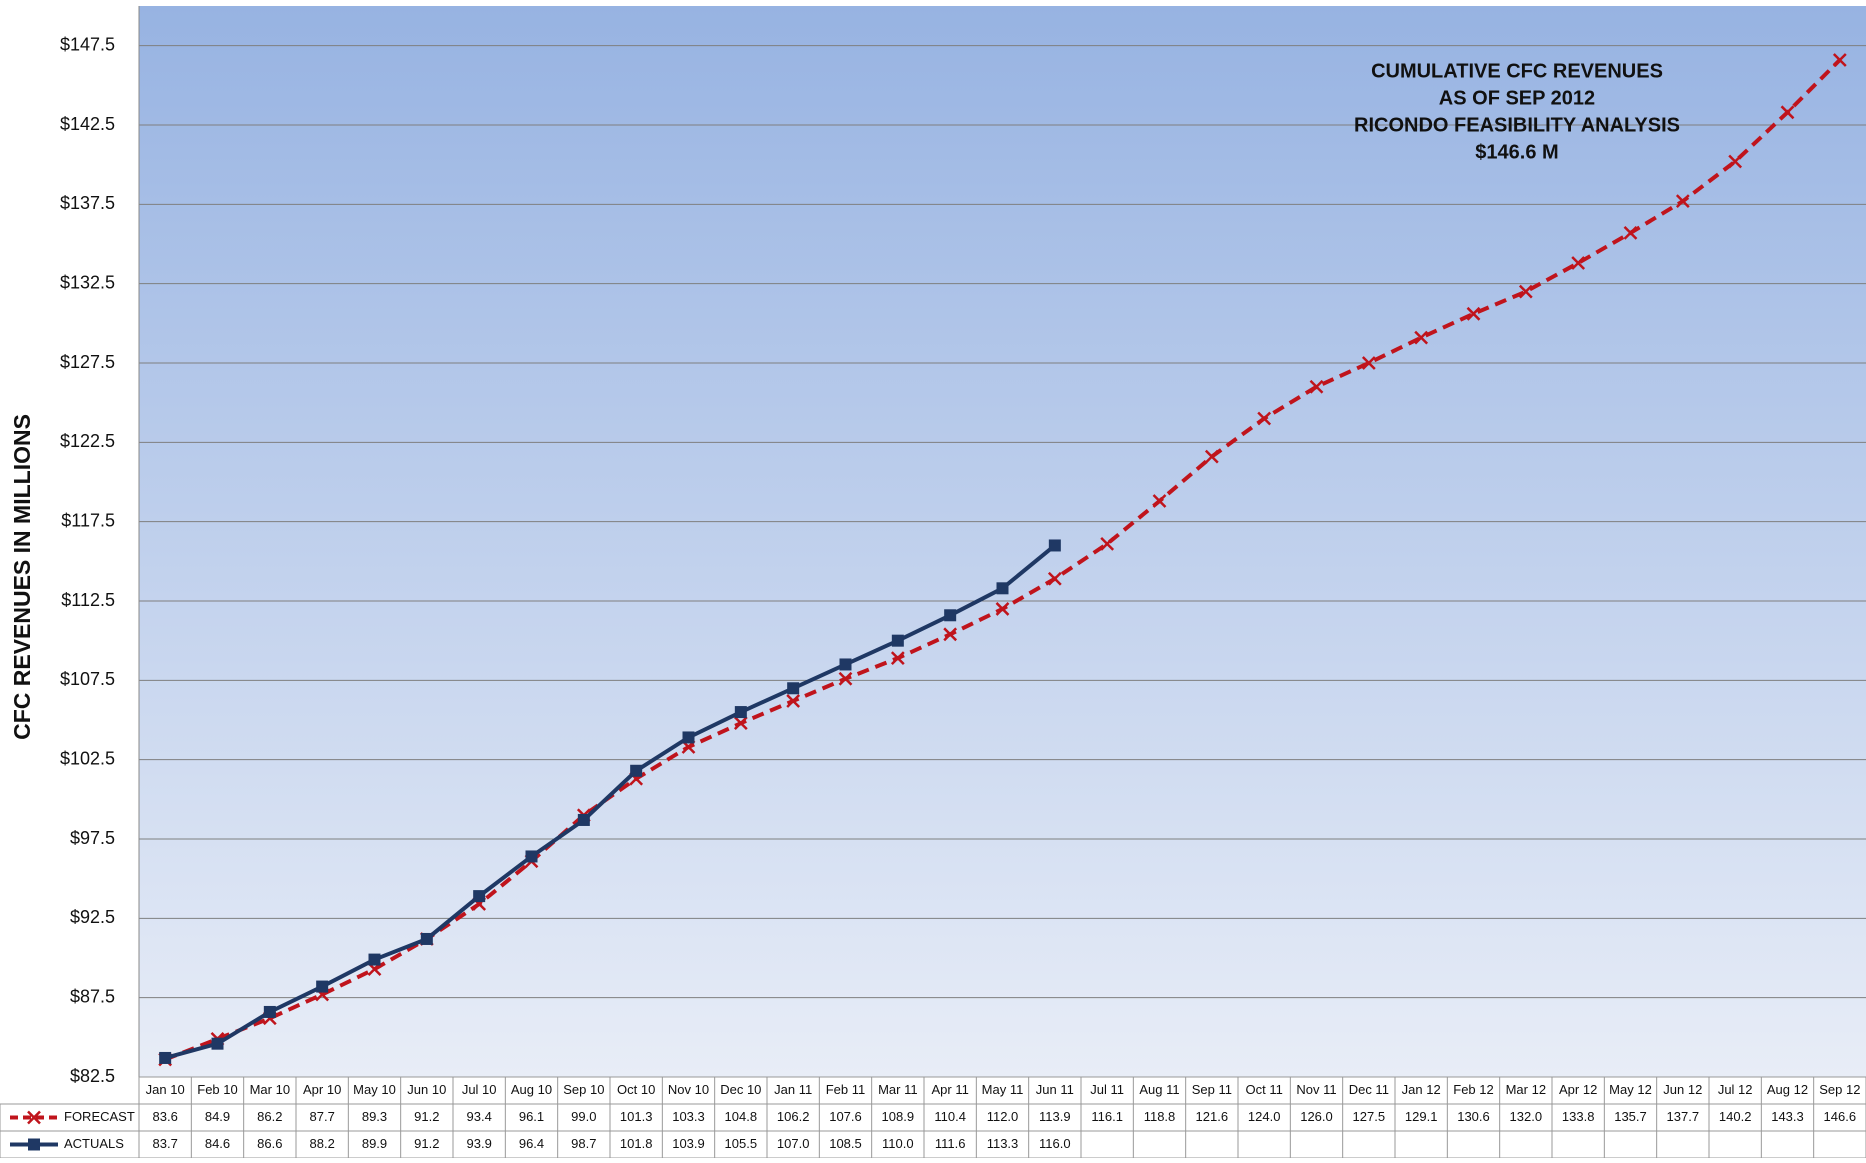  What do you see at coordinates (92, 838) in the screenshot?
I see `y-tick-label: $97.5` at bounding box center [92, 838].